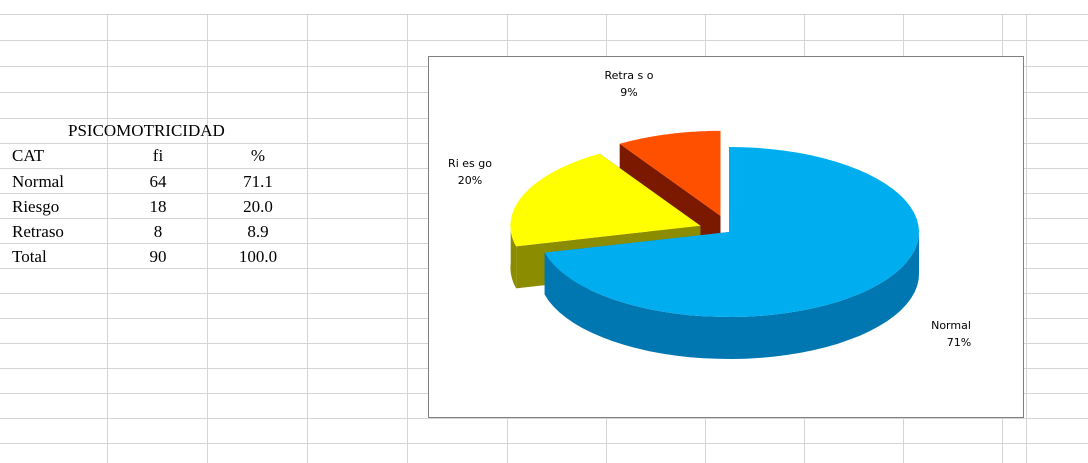 This screenshot has height=463, width=1088. Describe the element at coordinates (158, 206) in the screenshot. I see `row-riesgo-fi: 18` at that location.